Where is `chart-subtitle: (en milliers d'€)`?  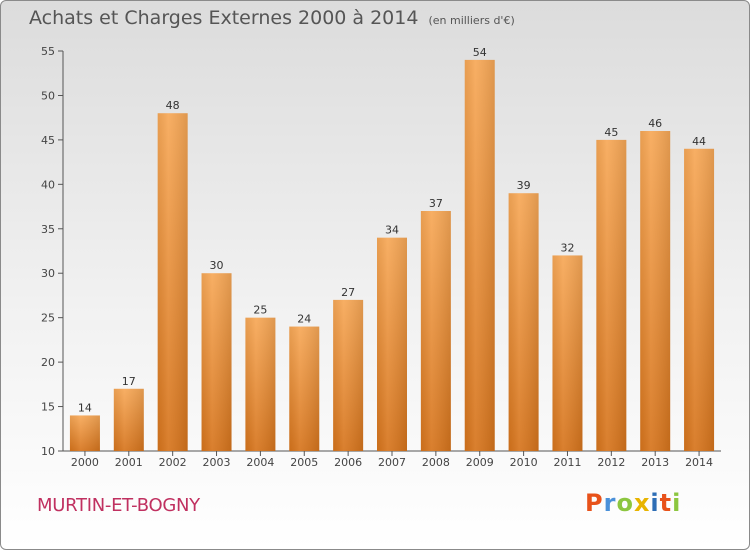
chart-subtitle: (en milliers d'€) is located at coordinates (471, 20).